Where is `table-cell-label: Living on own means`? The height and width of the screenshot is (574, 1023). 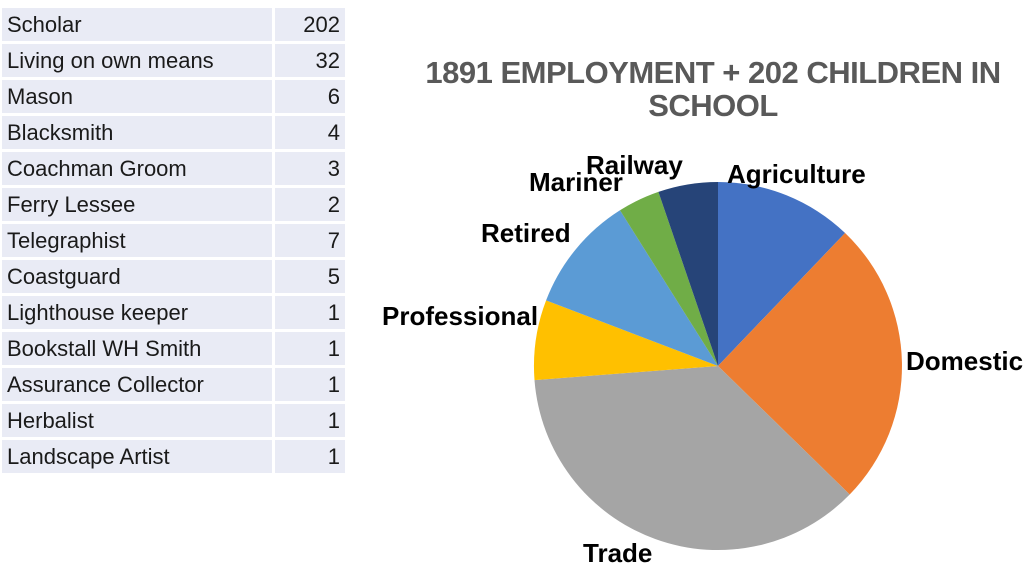
table-cell-label: Living on own means is located at coordinates (137, 60).